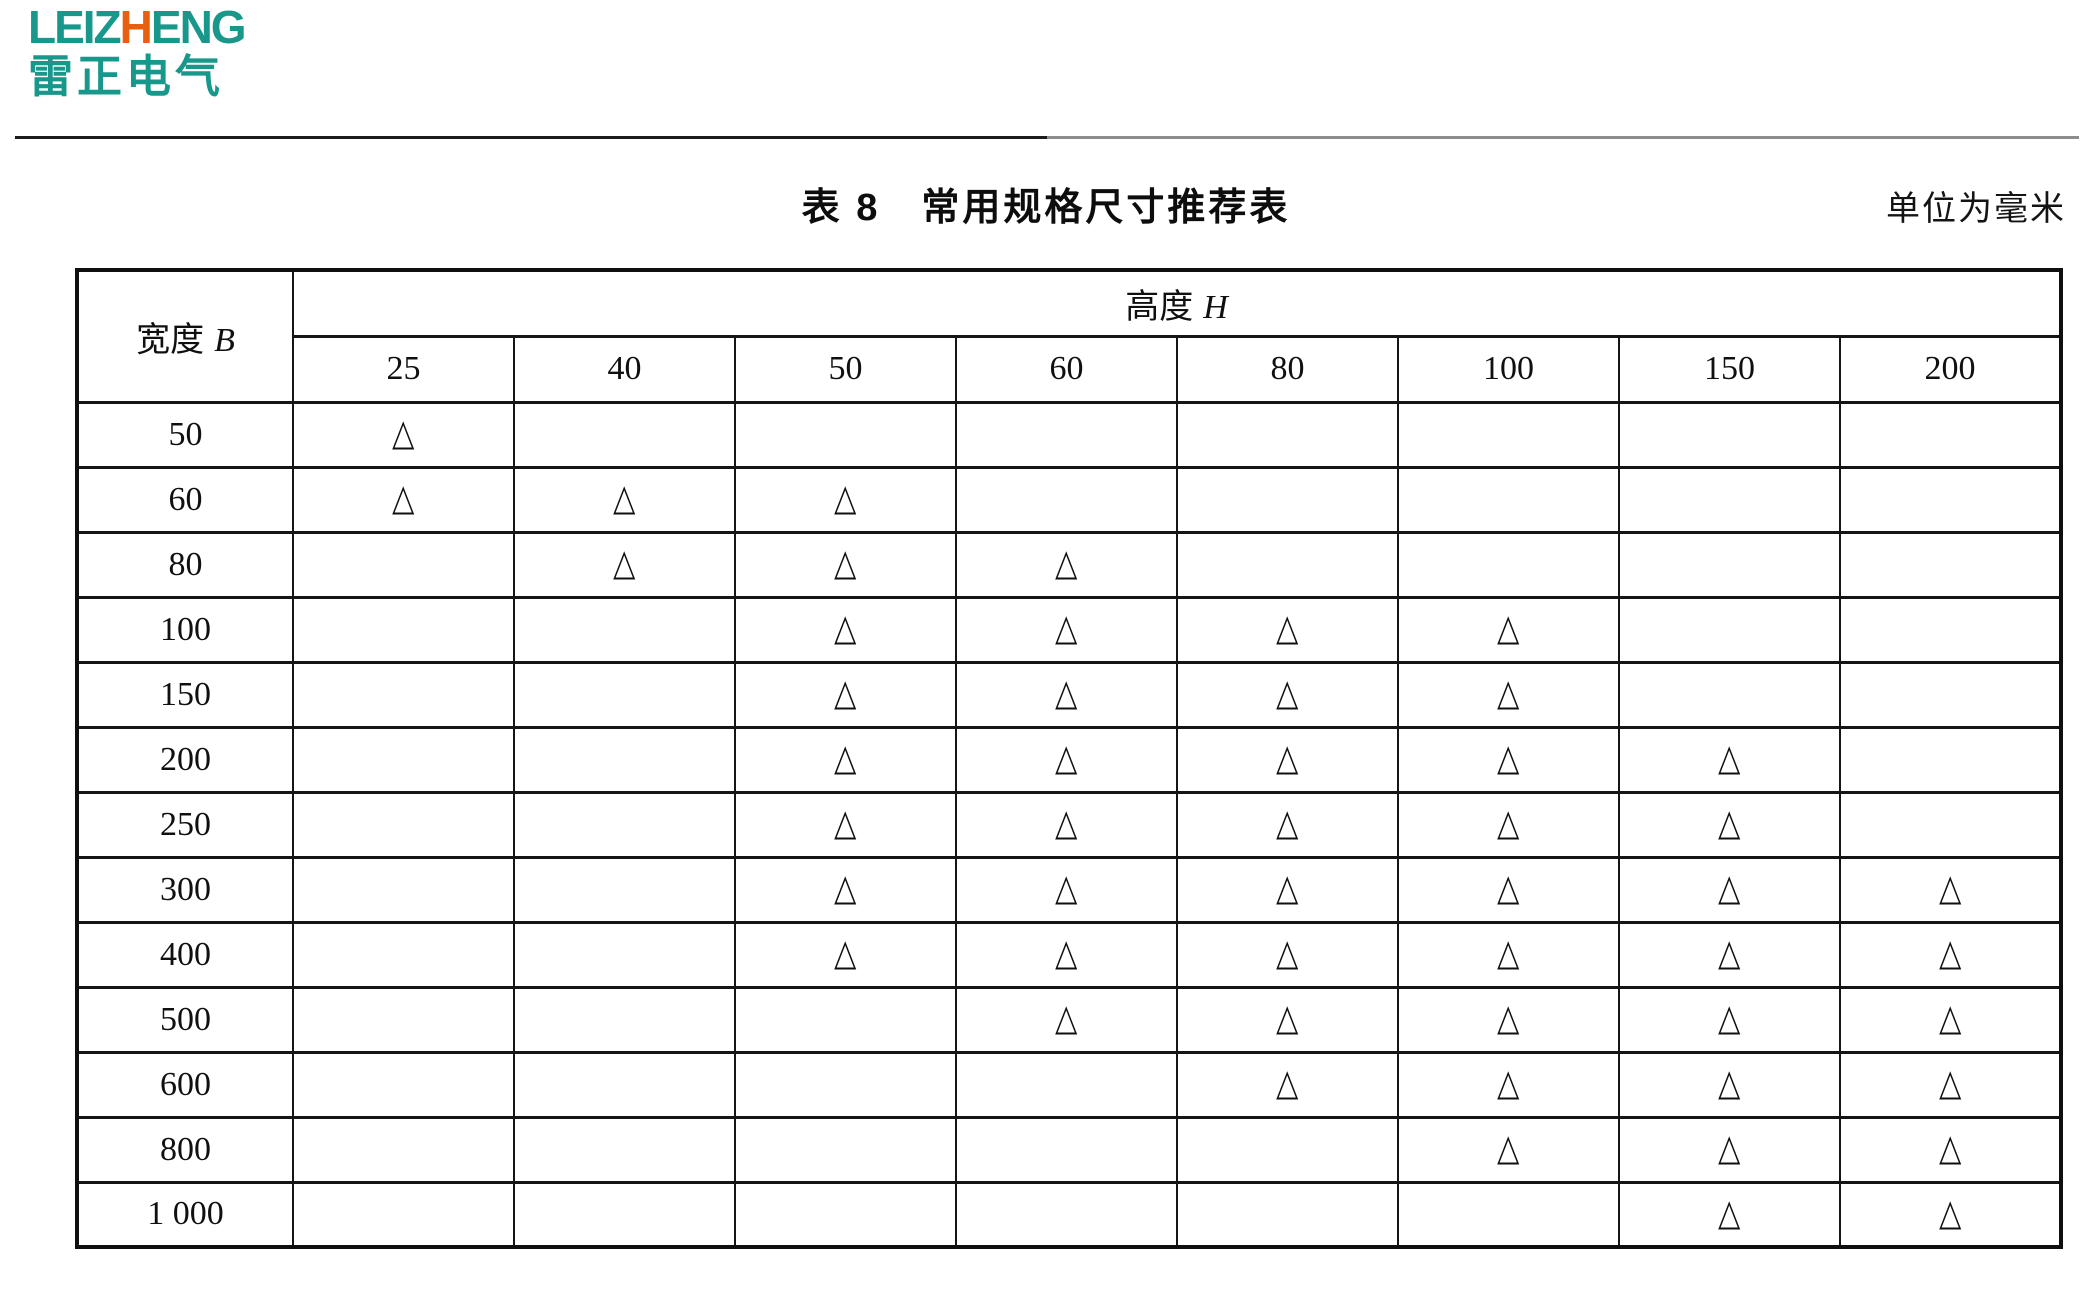 Image resolution: width=2092 pixels, height=1300 pixels. I want to click on logo-chinese-name: 雷正电气, so click(126, 76).